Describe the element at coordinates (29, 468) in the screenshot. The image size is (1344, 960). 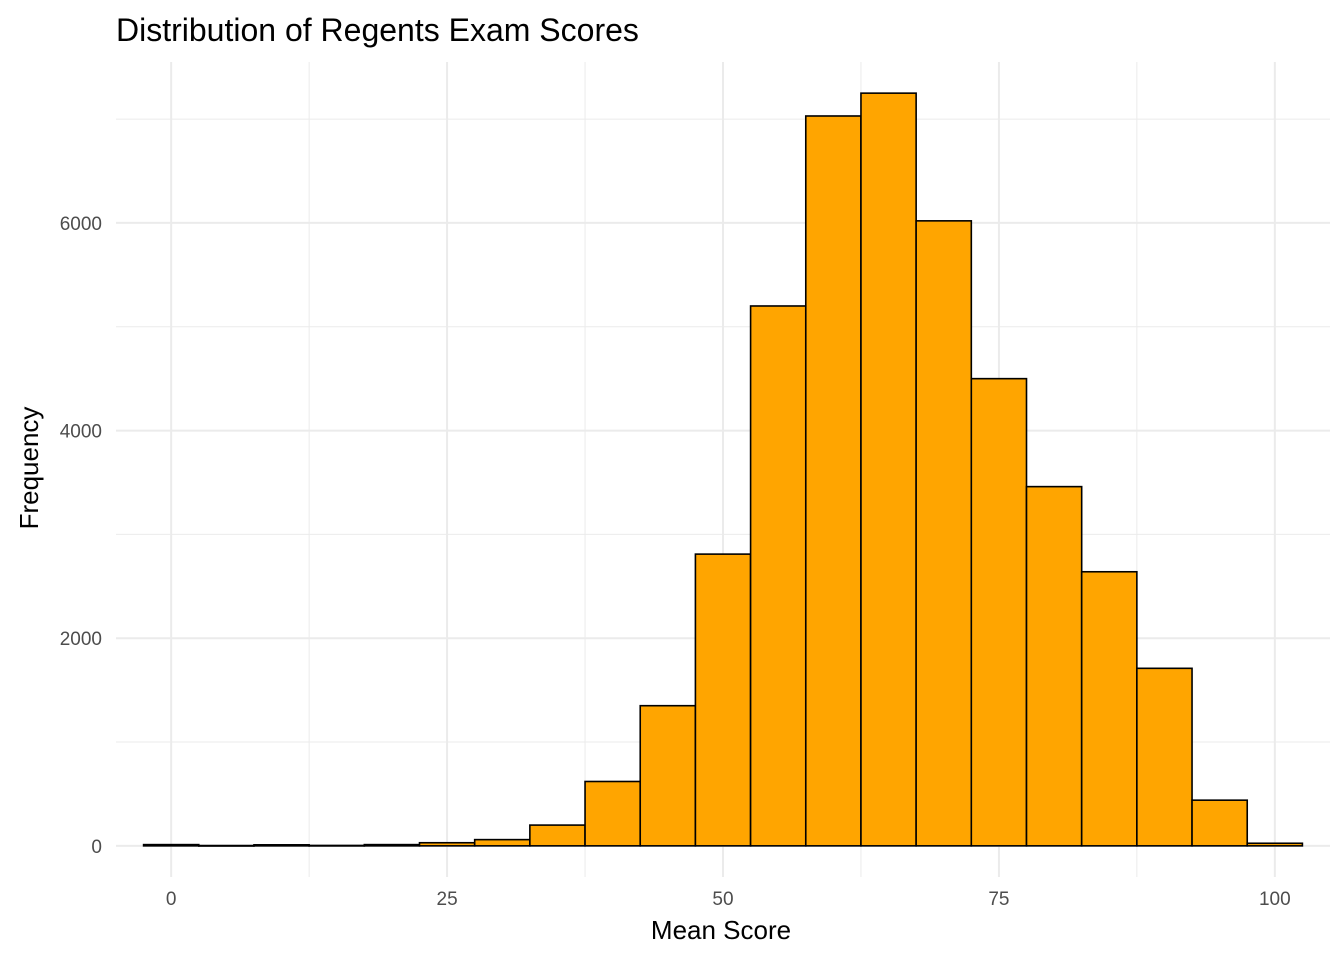
I see `y-axis-title: Frequency` at that location.